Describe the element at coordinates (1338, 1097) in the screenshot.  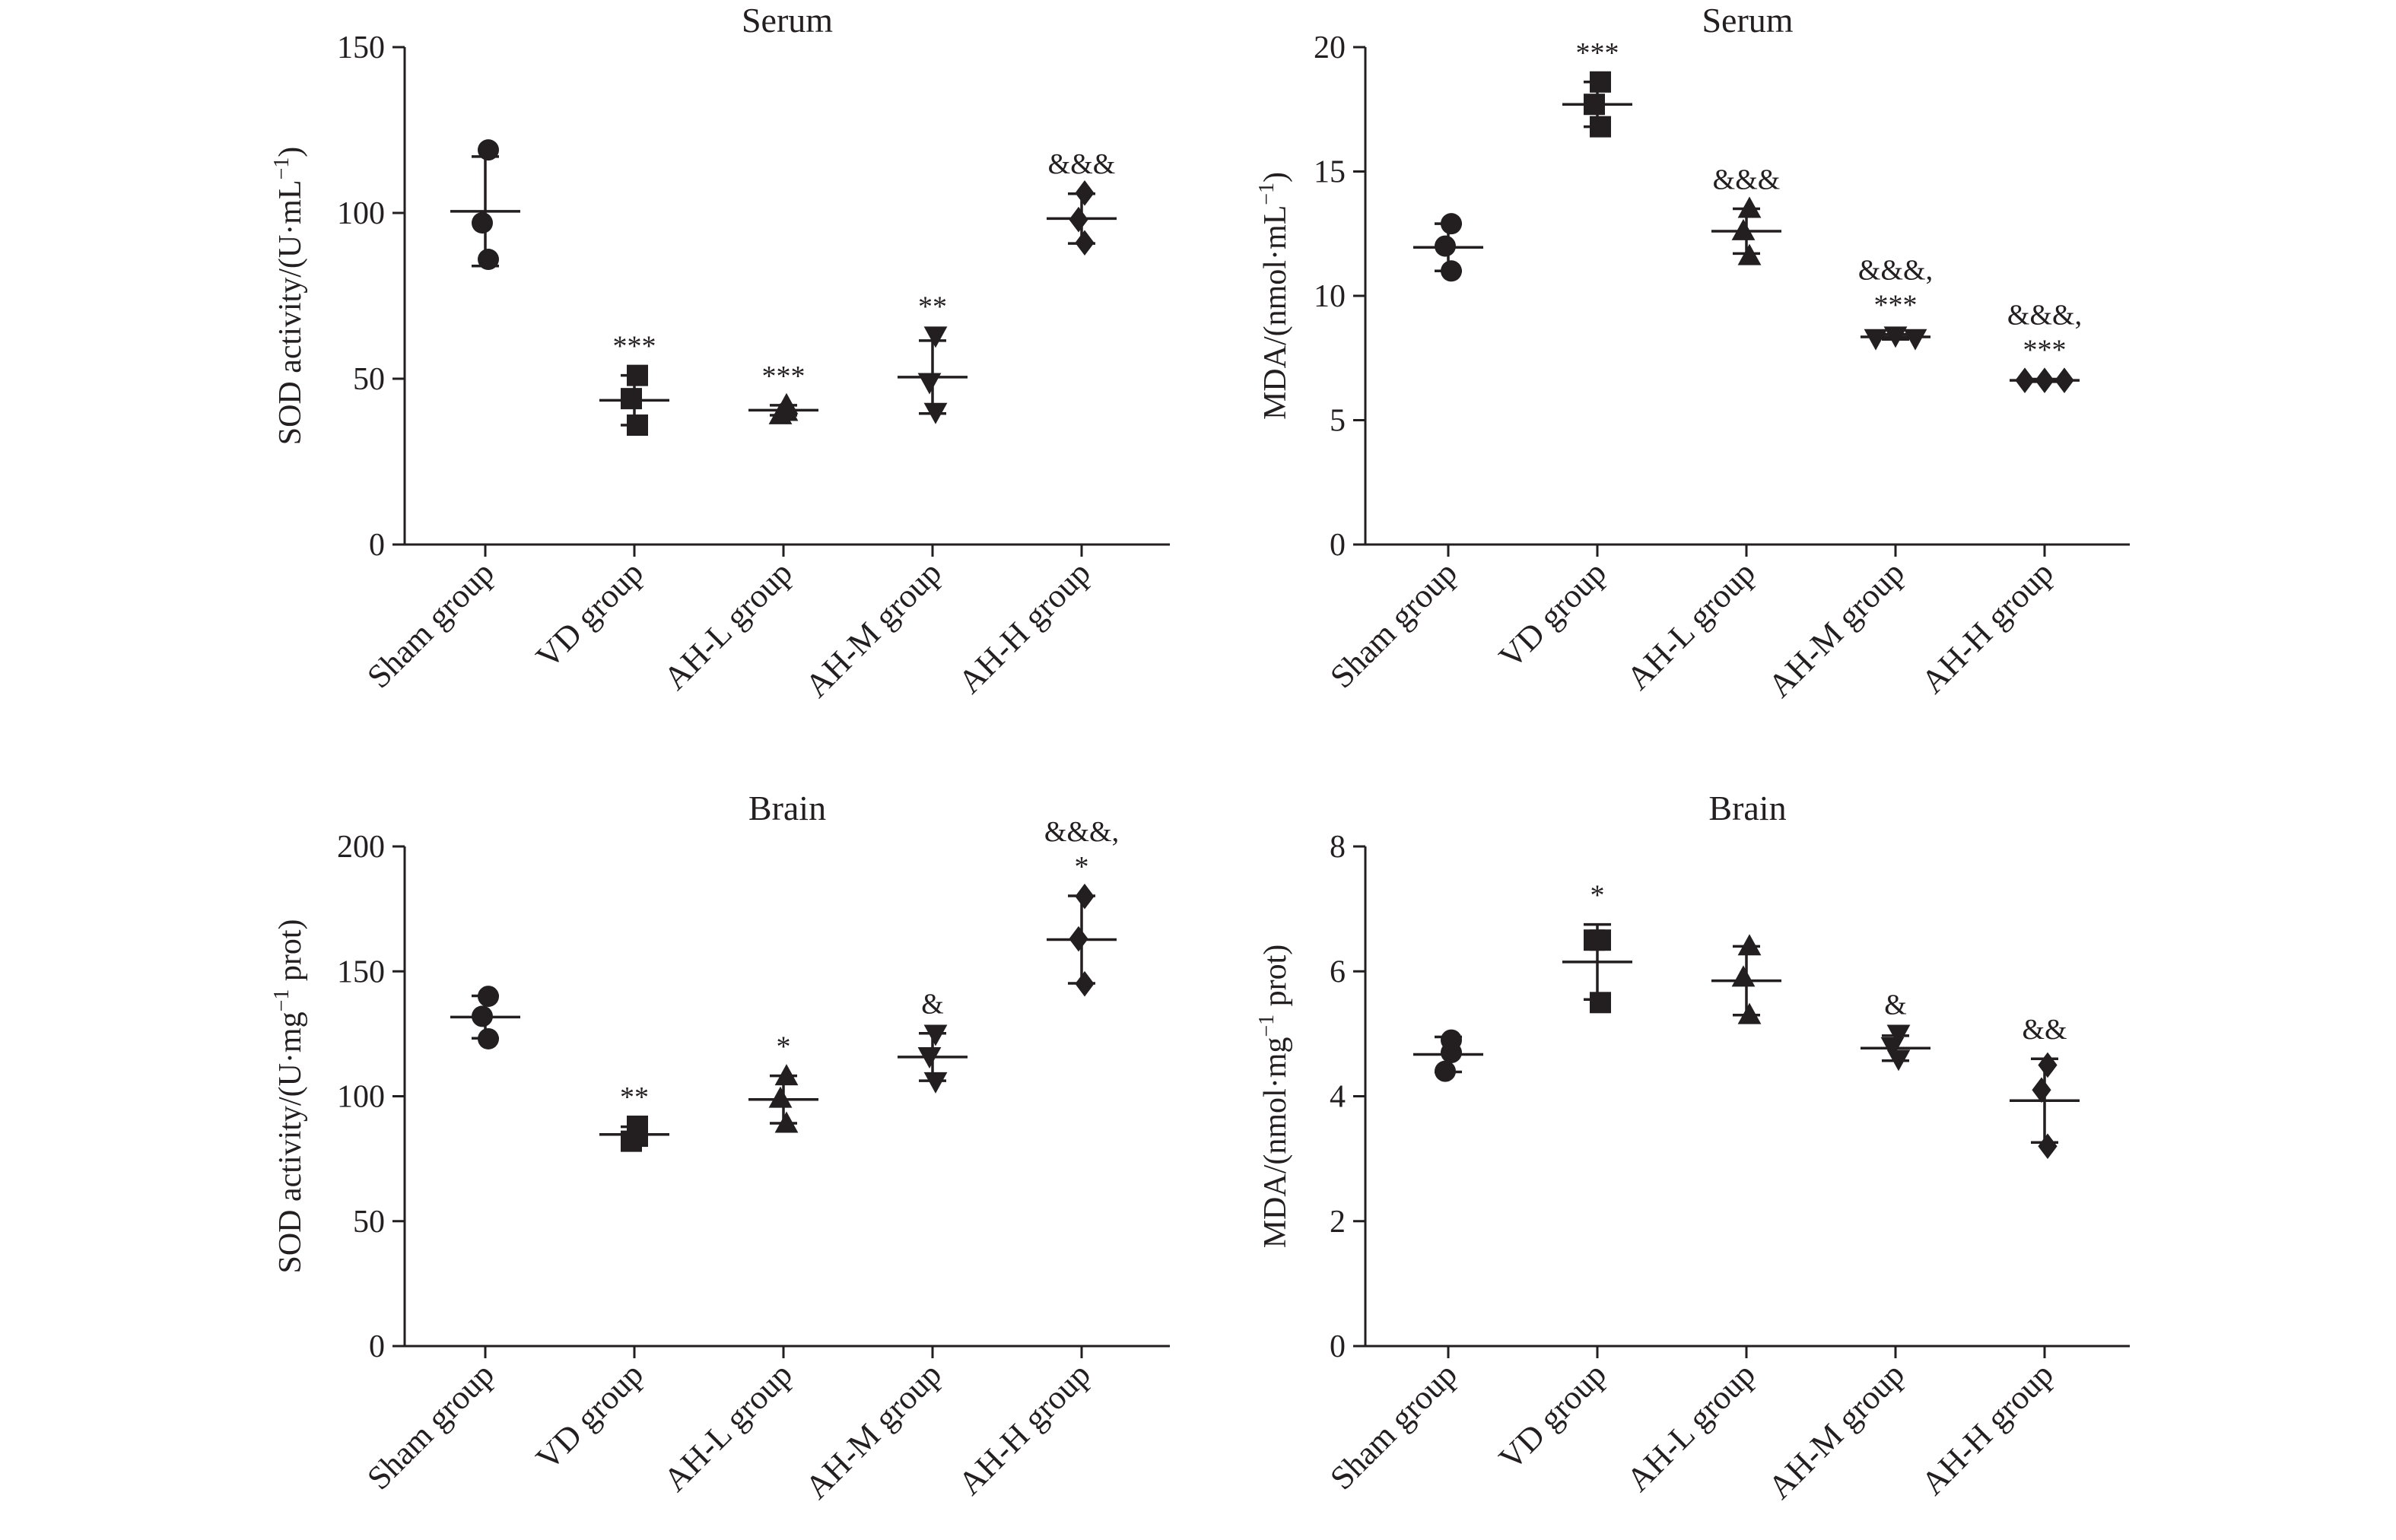
I see `y-tick-label: 4` at that location.